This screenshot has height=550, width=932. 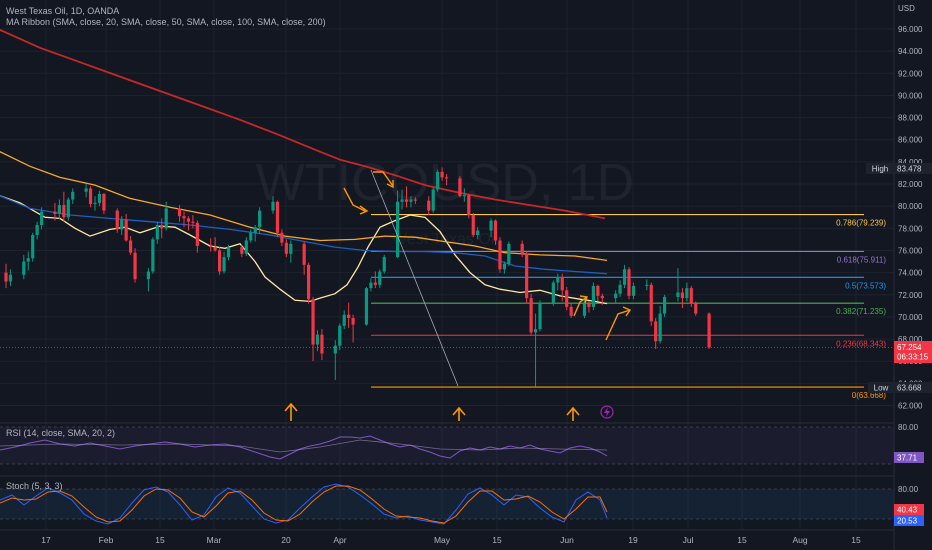 I want to click on trend-line, so click(x=414, y=278).